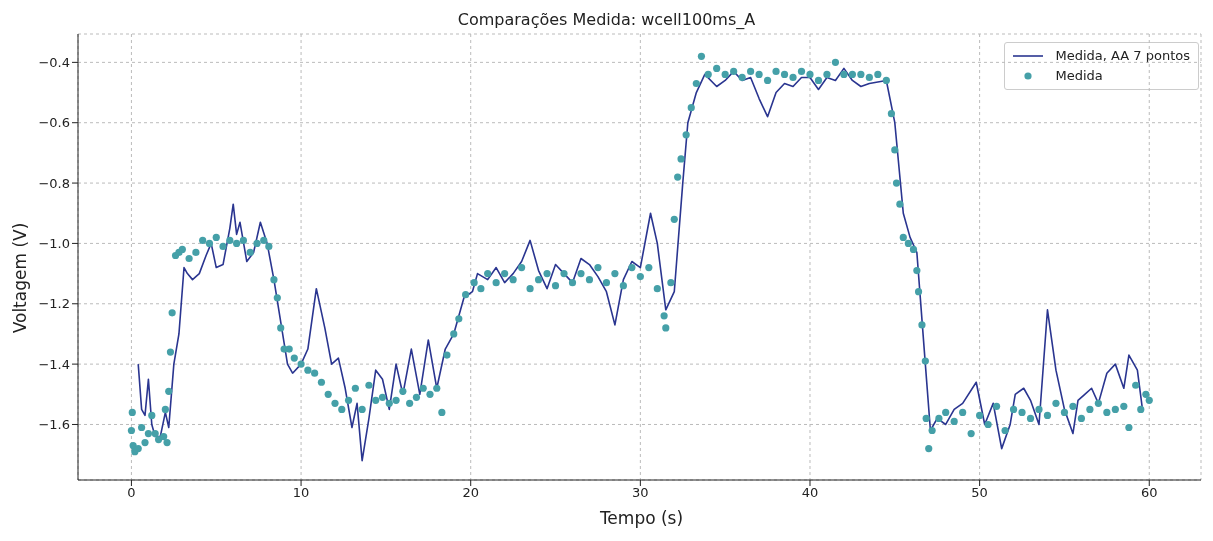 The image size is (1213, 541). Describe the element at coordinates (54, 244) in the screenshot. I see `y-tick-label: −1.0` at that location.